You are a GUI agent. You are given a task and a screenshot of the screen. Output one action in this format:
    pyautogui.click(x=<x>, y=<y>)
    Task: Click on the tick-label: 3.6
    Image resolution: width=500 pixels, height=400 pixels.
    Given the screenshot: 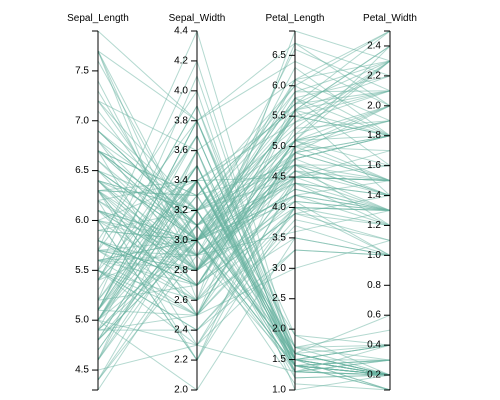 What is the action you would take?
    pyautogui.click(x=181, y=150)
    